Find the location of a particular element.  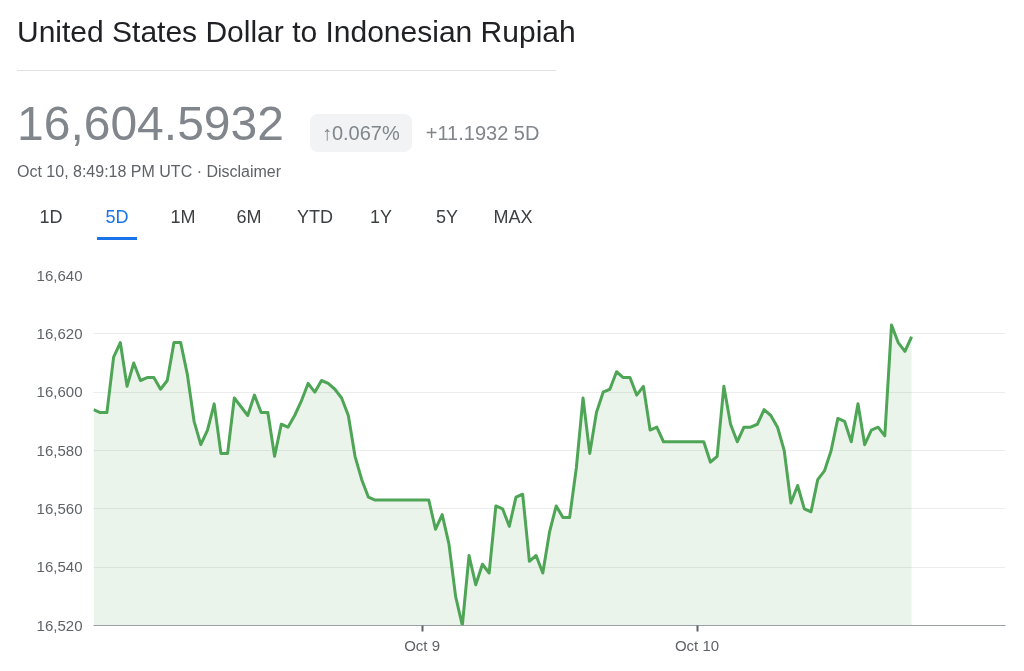

y-tick-label: 16,640 is located at coordinates (59, 275).